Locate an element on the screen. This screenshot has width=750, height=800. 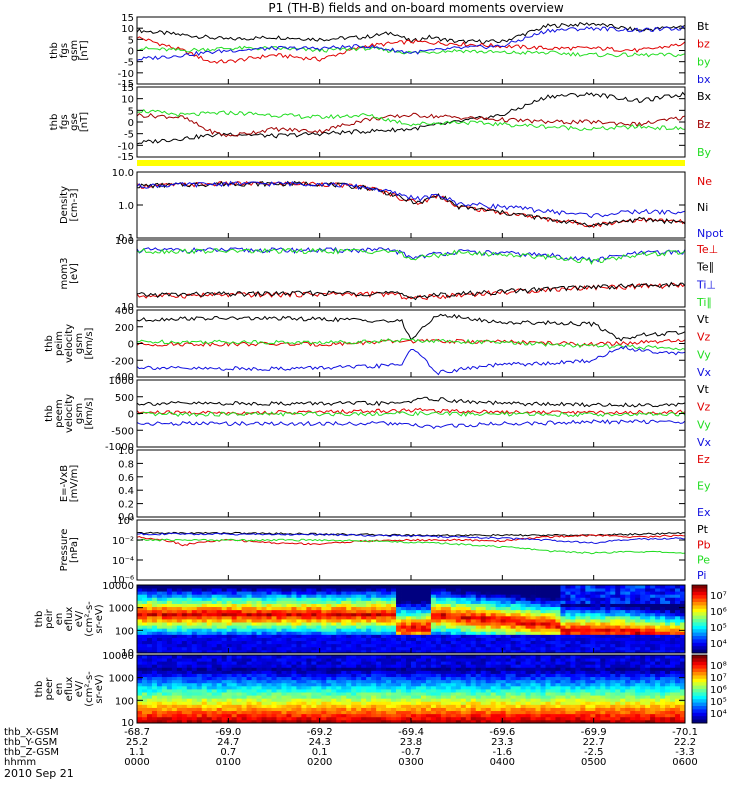
y-tick-label: 15 is located at coordinates (127, 18).